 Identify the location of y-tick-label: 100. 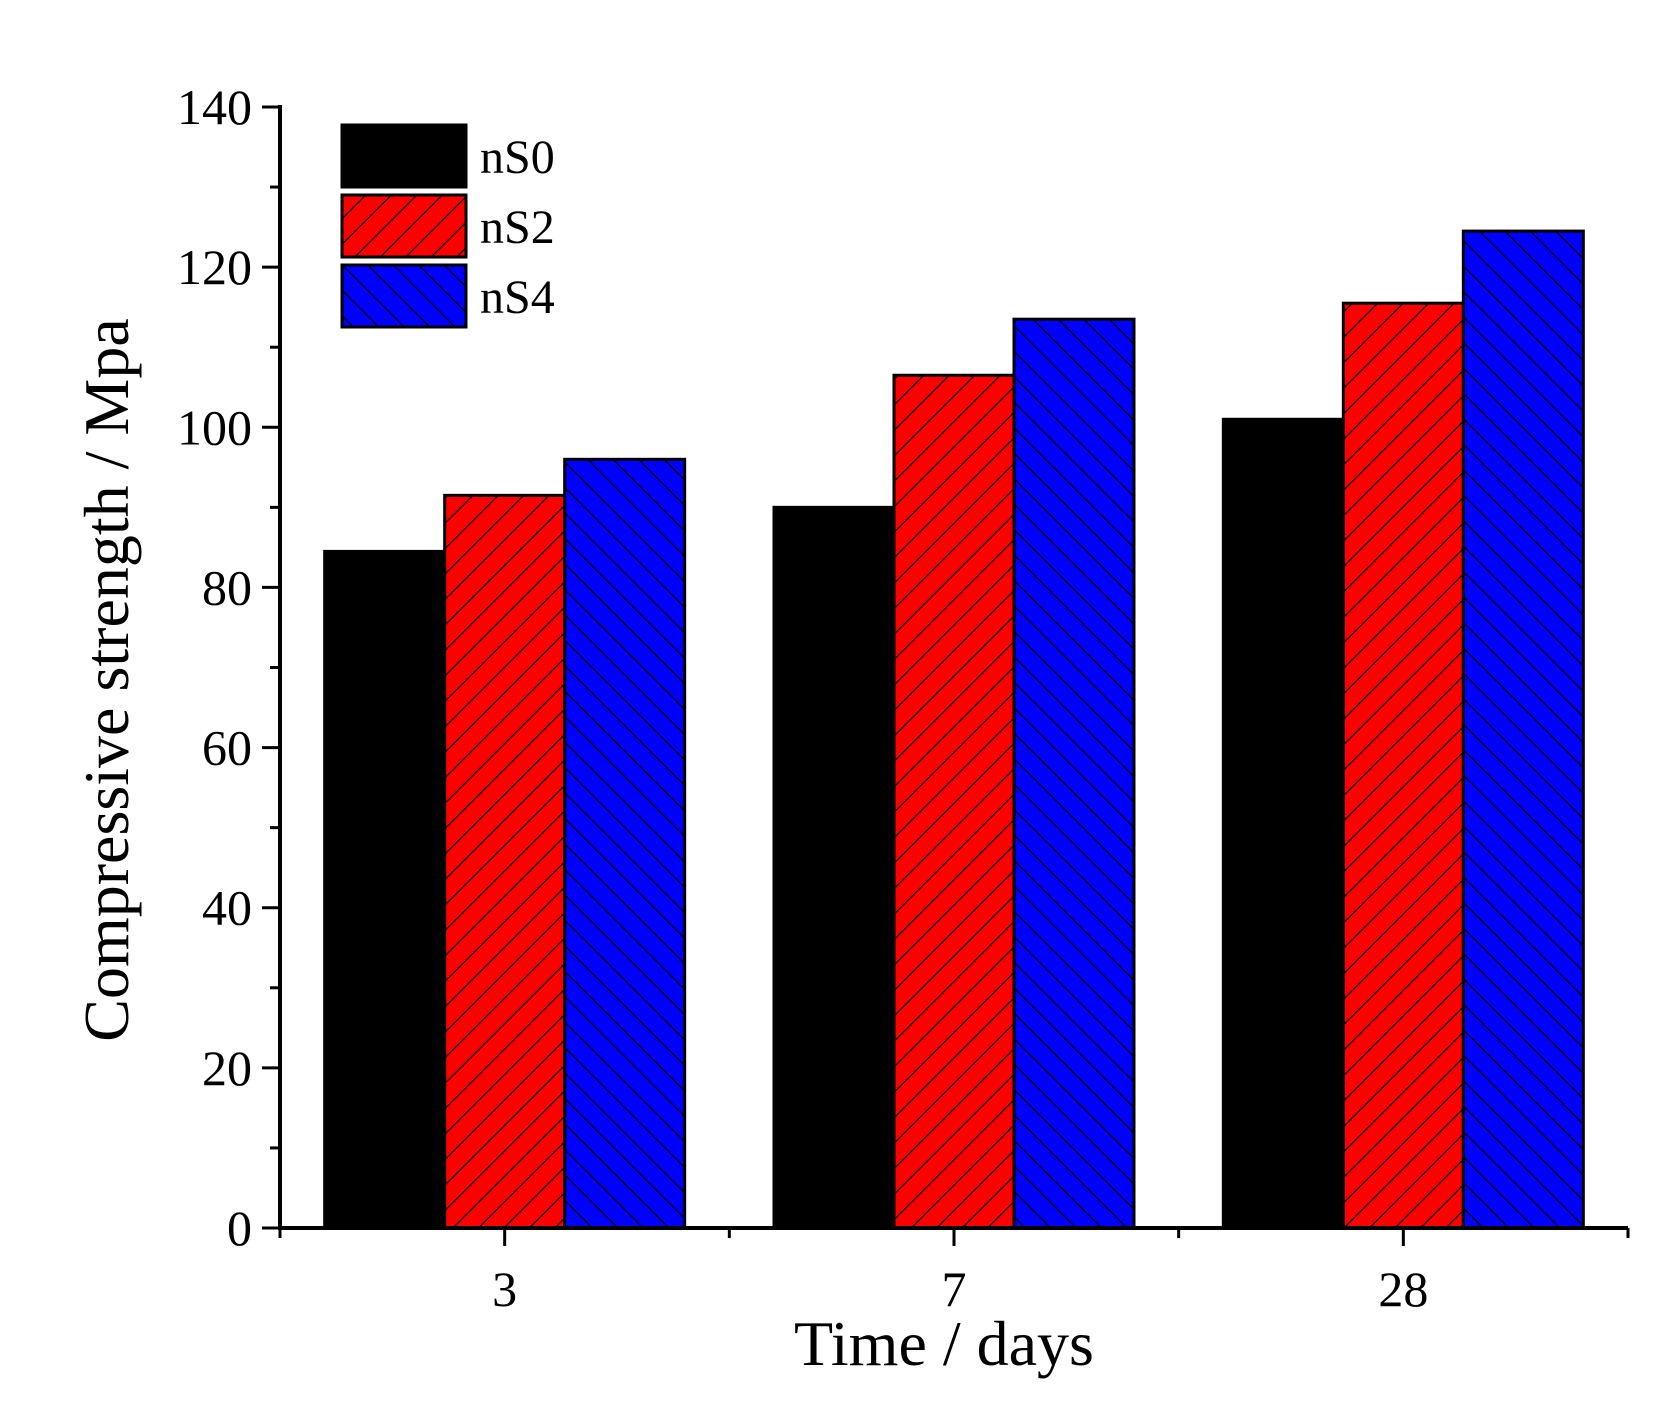
(214, 427).